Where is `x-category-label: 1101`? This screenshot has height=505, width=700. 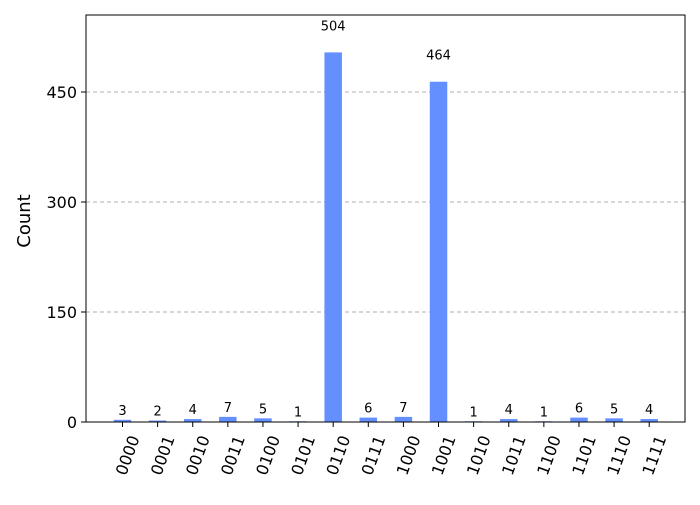
x-category-label: 1101 is located at coordinates (584, 455).